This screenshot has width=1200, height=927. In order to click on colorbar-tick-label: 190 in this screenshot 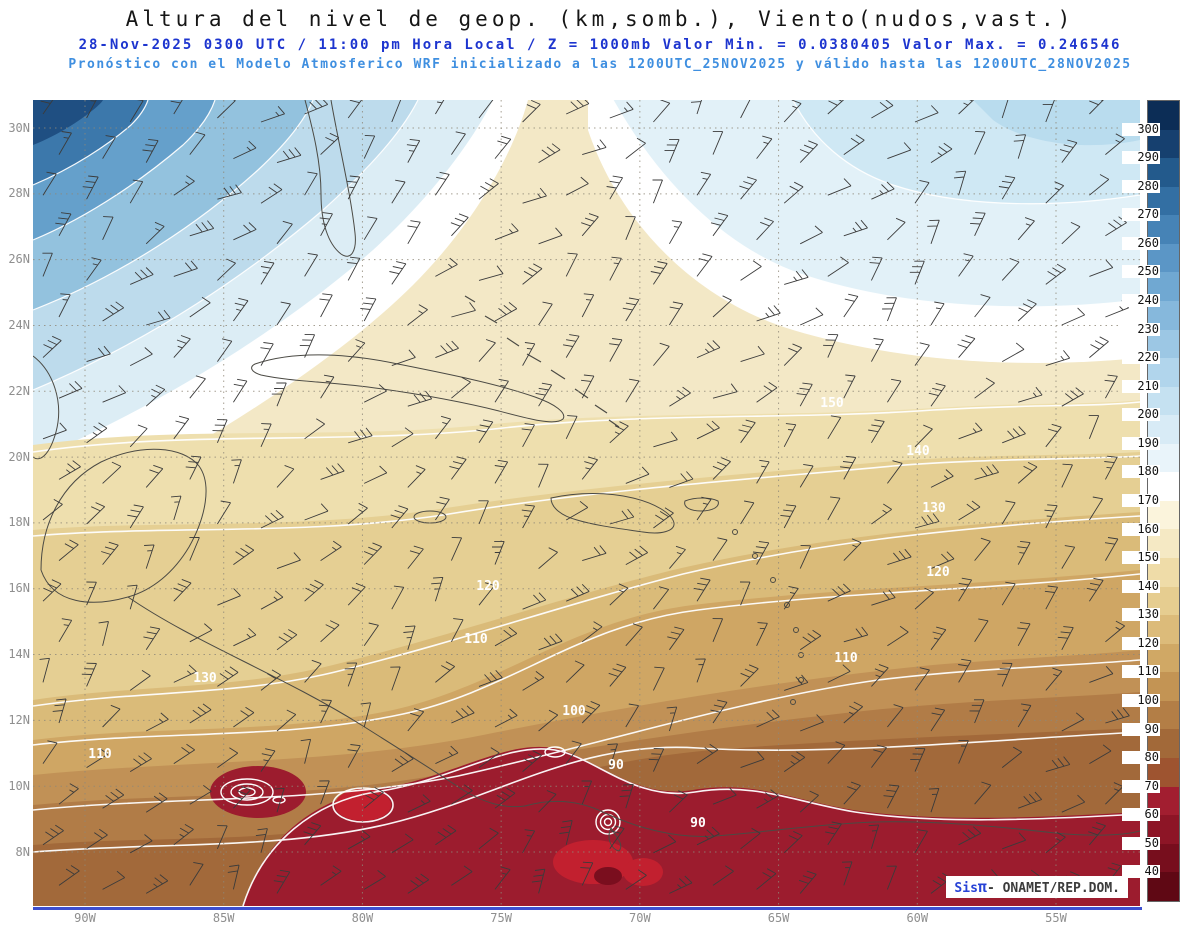, I will do `click(1141, 443)`.